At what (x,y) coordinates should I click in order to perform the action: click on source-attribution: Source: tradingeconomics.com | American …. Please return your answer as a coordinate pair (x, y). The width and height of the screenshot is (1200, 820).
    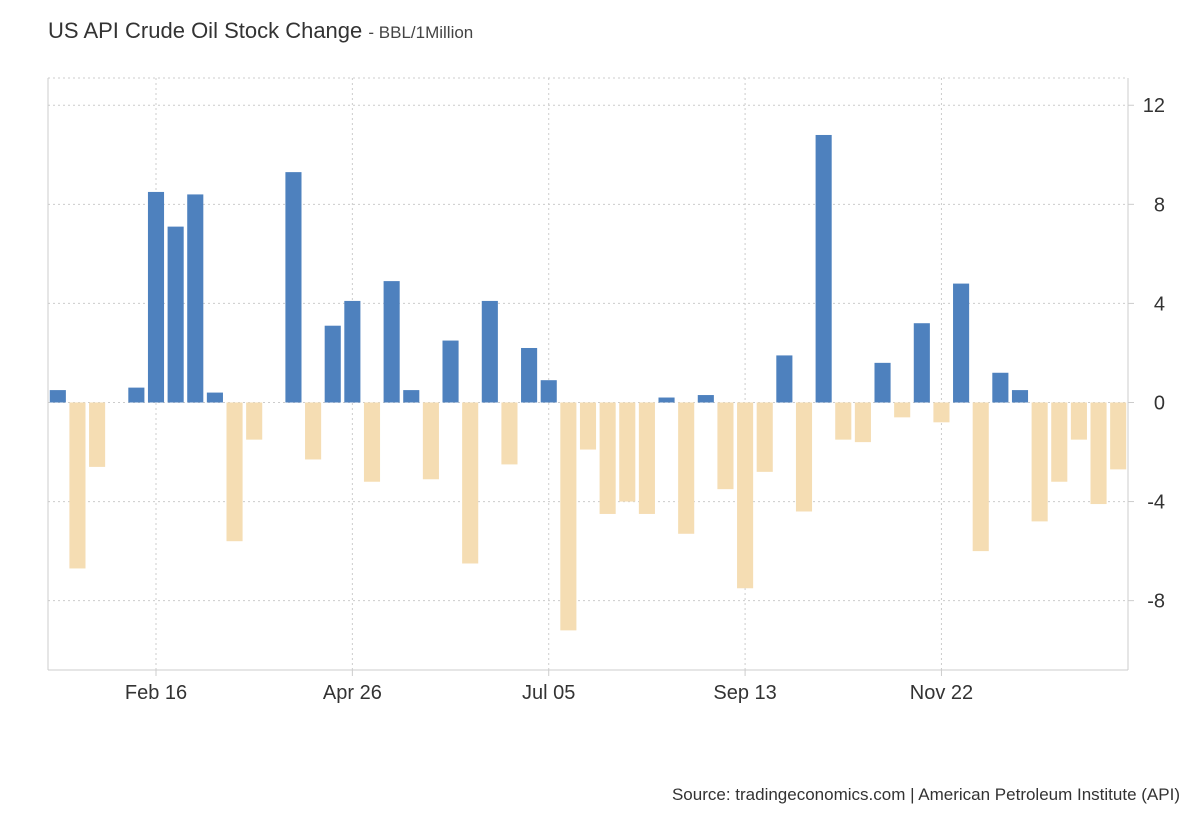
    Looking at the image, I should click on (925, 794).